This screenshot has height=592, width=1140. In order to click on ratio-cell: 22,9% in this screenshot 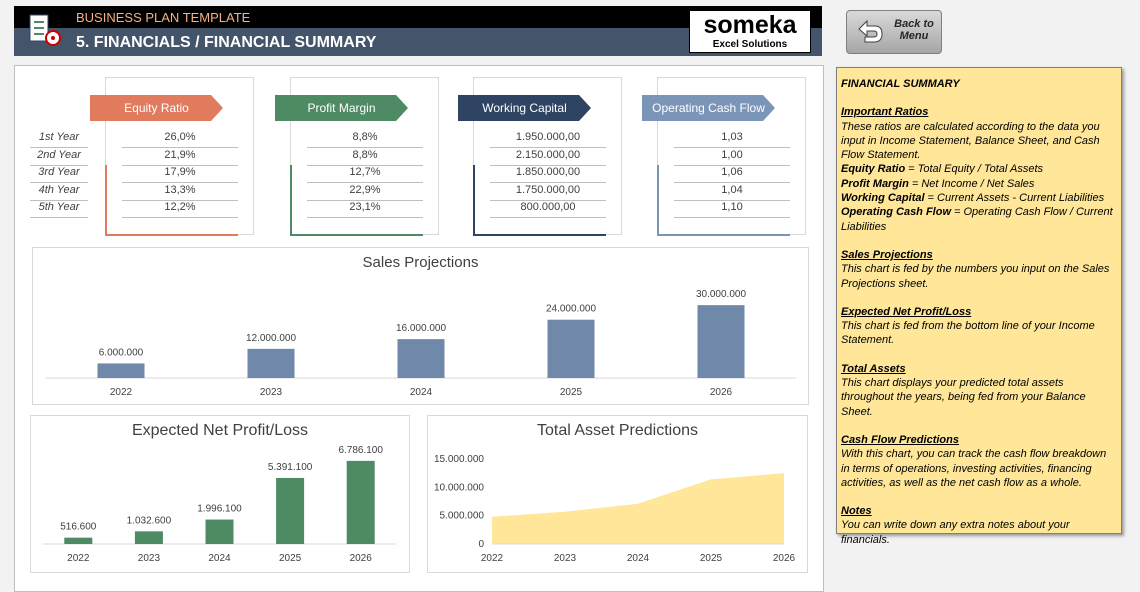, I will do `click(365, 192)`.